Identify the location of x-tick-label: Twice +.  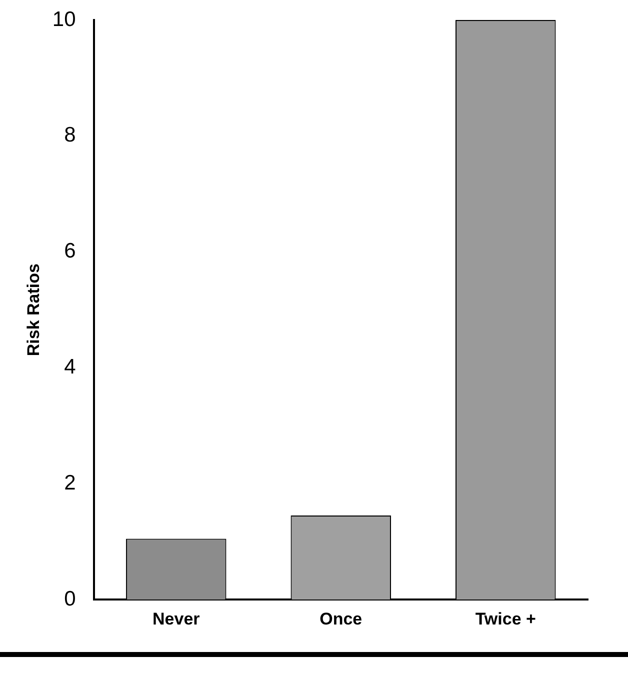
(505, 618).